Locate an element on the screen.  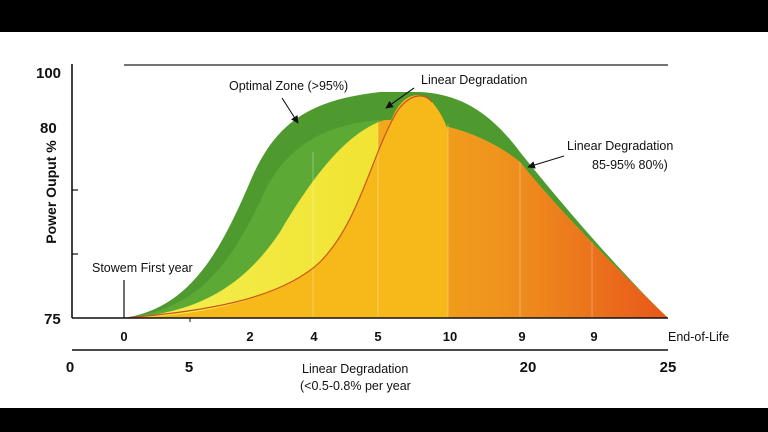
x-tick-end-of-life: End-of-Life is located at coordinates (698, 337).